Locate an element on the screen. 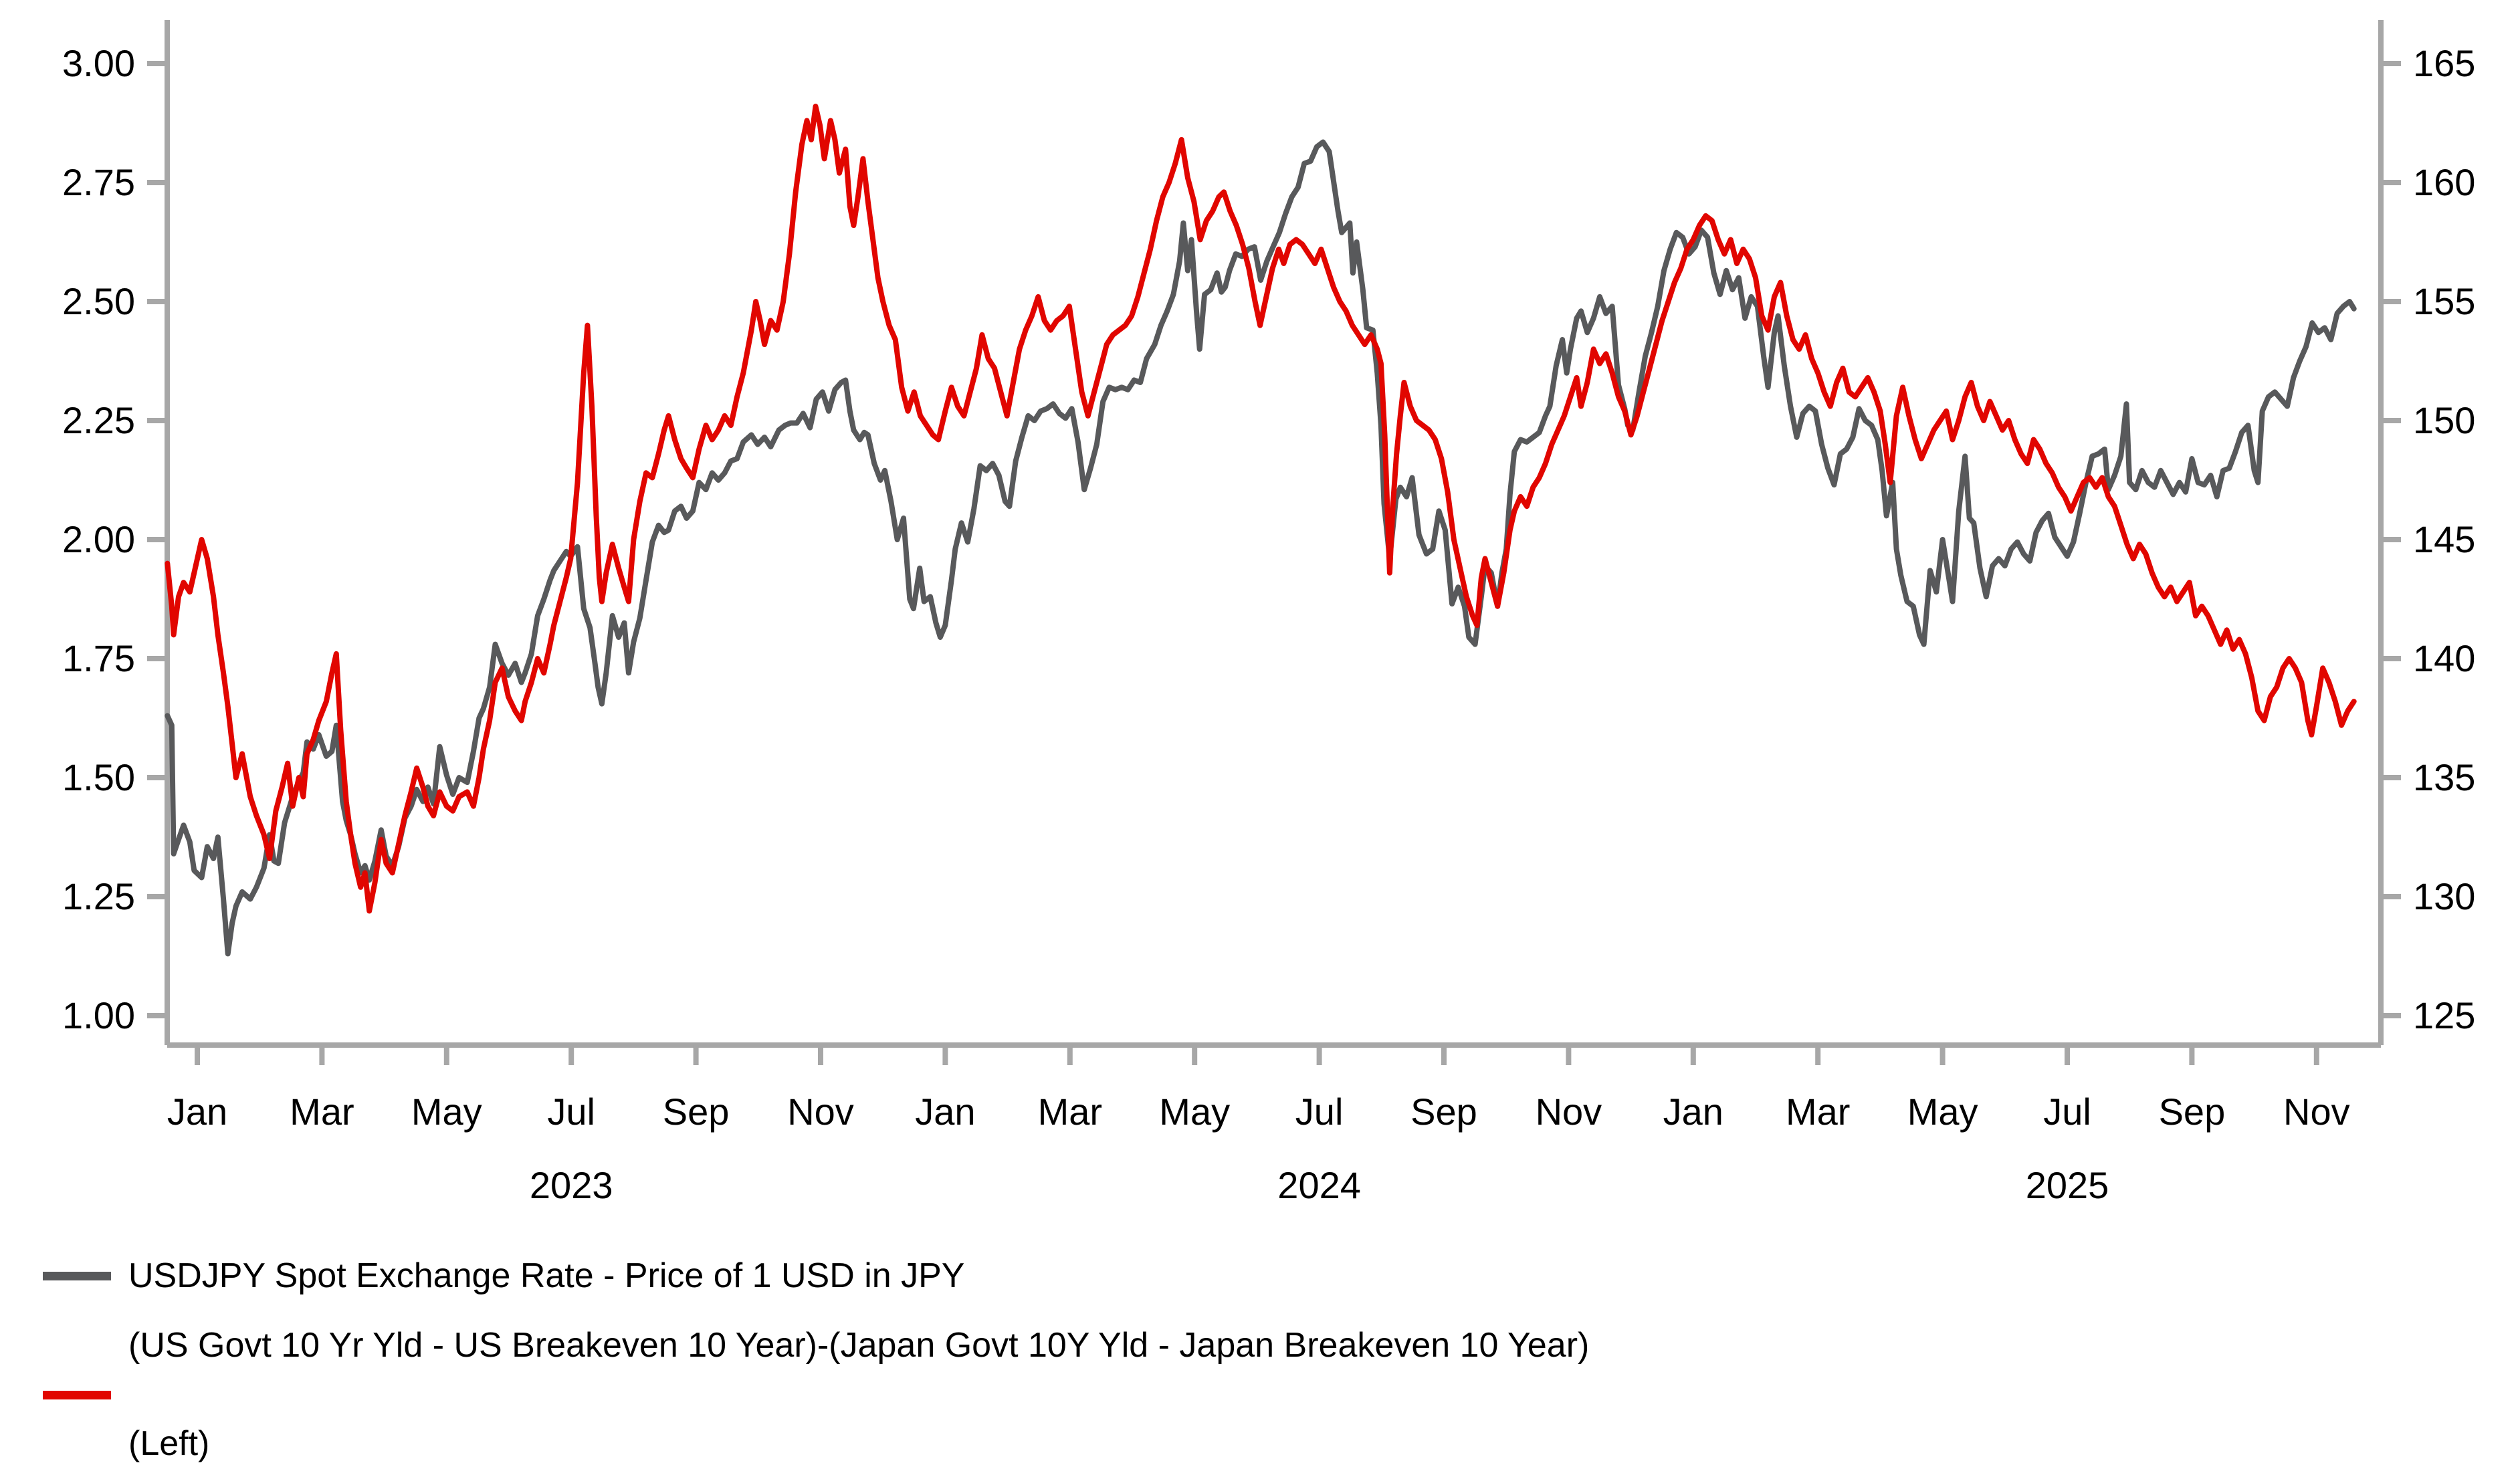  right-axis-tick-label: 165 is located at coordinates (2444, 63).